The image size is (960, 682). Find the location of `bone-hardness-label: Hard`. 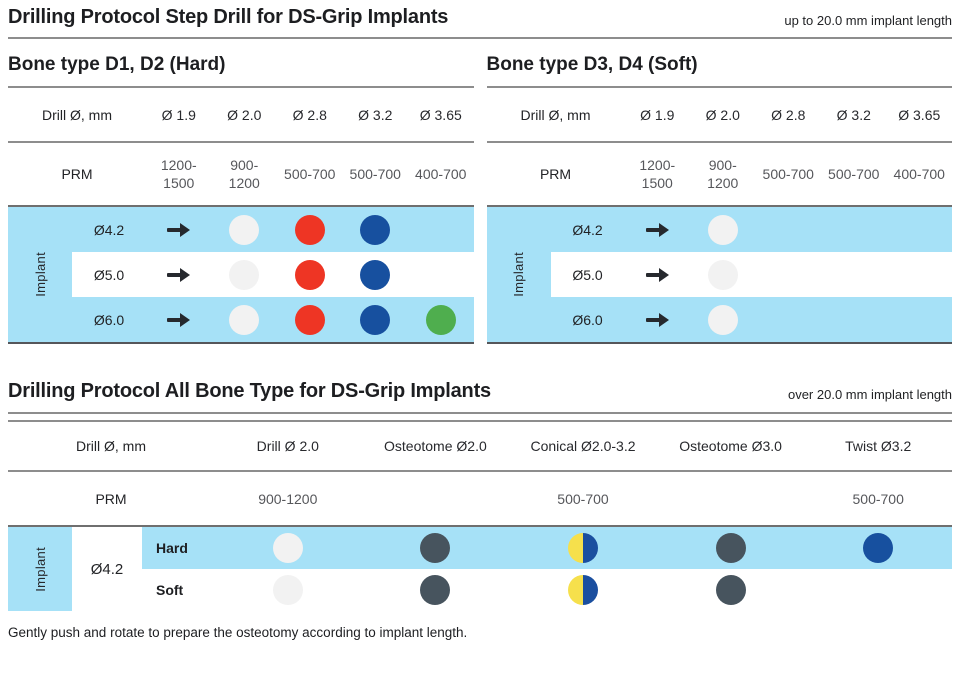

bone-hardness-label: Hard is located at coordinates (178, 548).